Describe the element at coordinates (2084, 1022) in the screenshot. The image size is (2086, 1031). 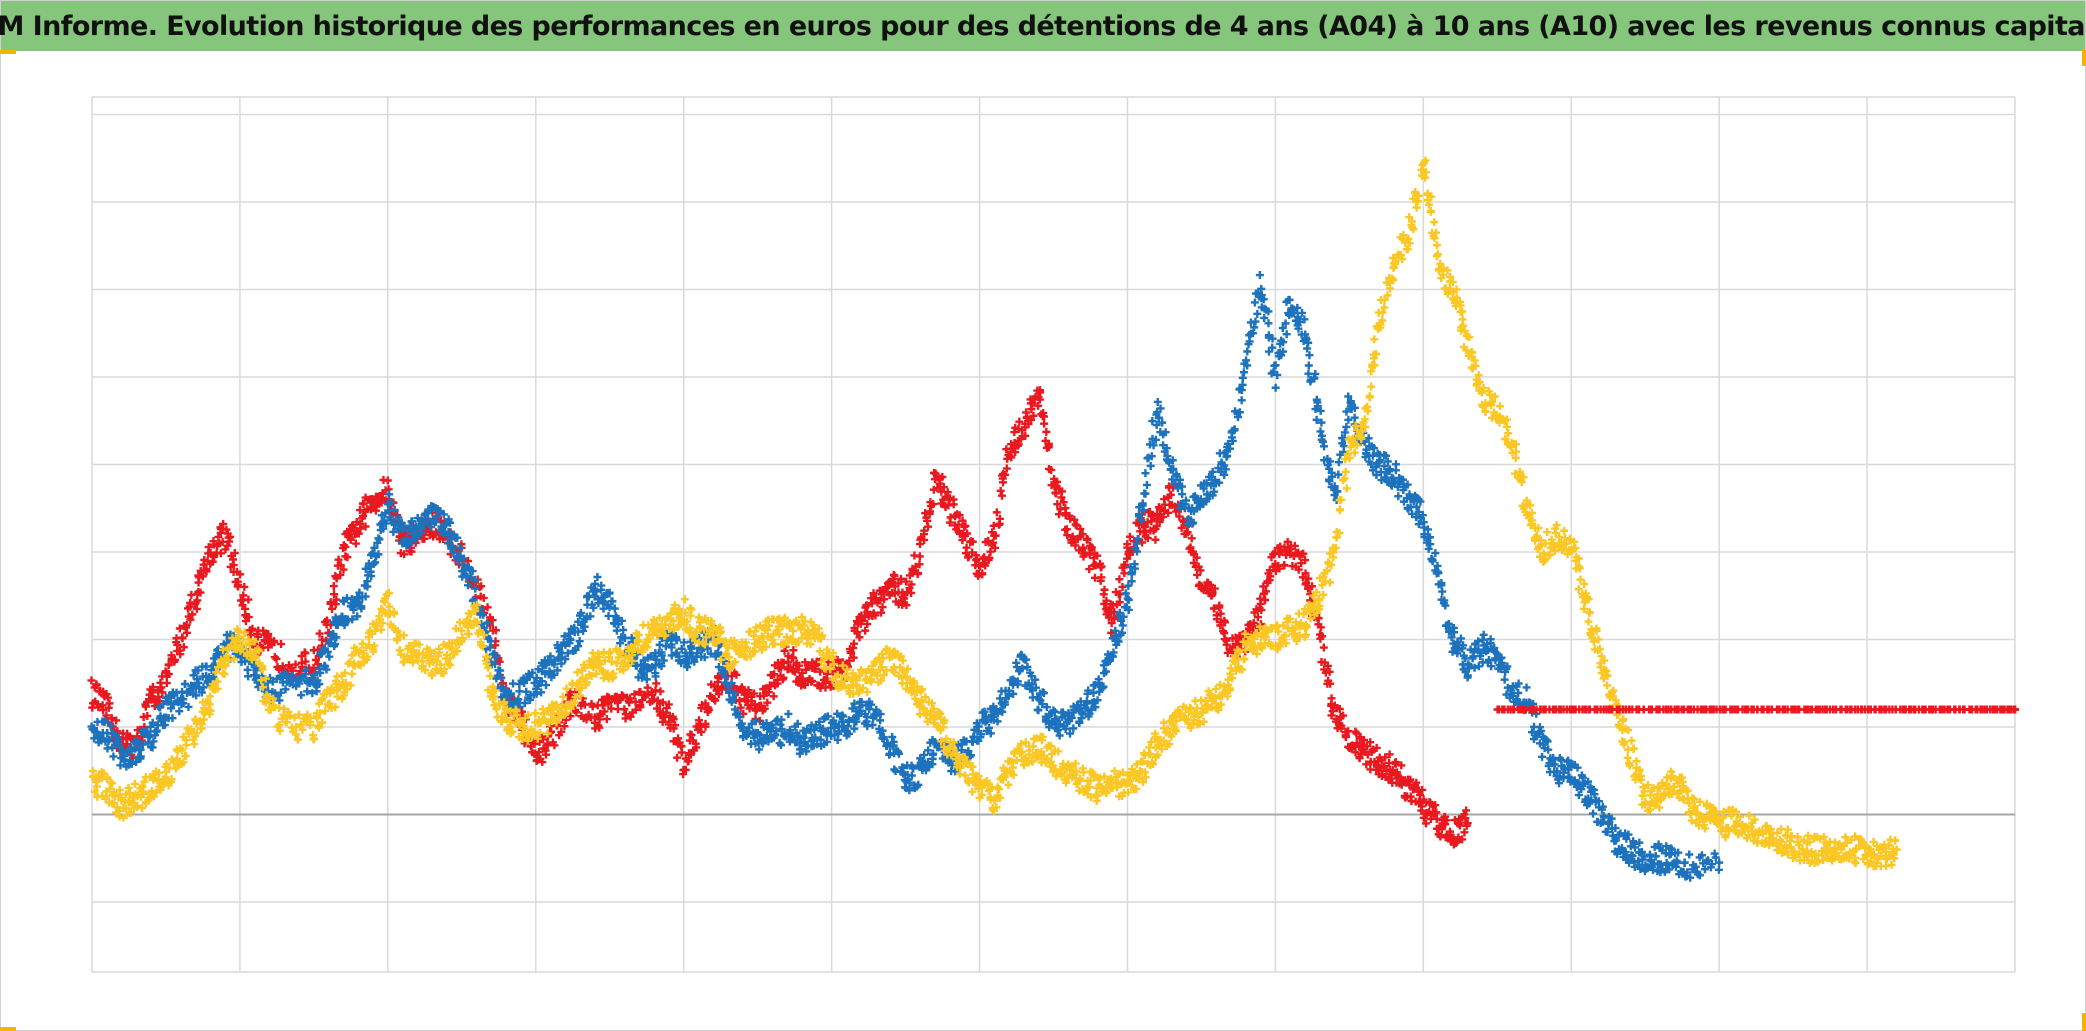
I see `resize-handle-bottom-right` at that location.